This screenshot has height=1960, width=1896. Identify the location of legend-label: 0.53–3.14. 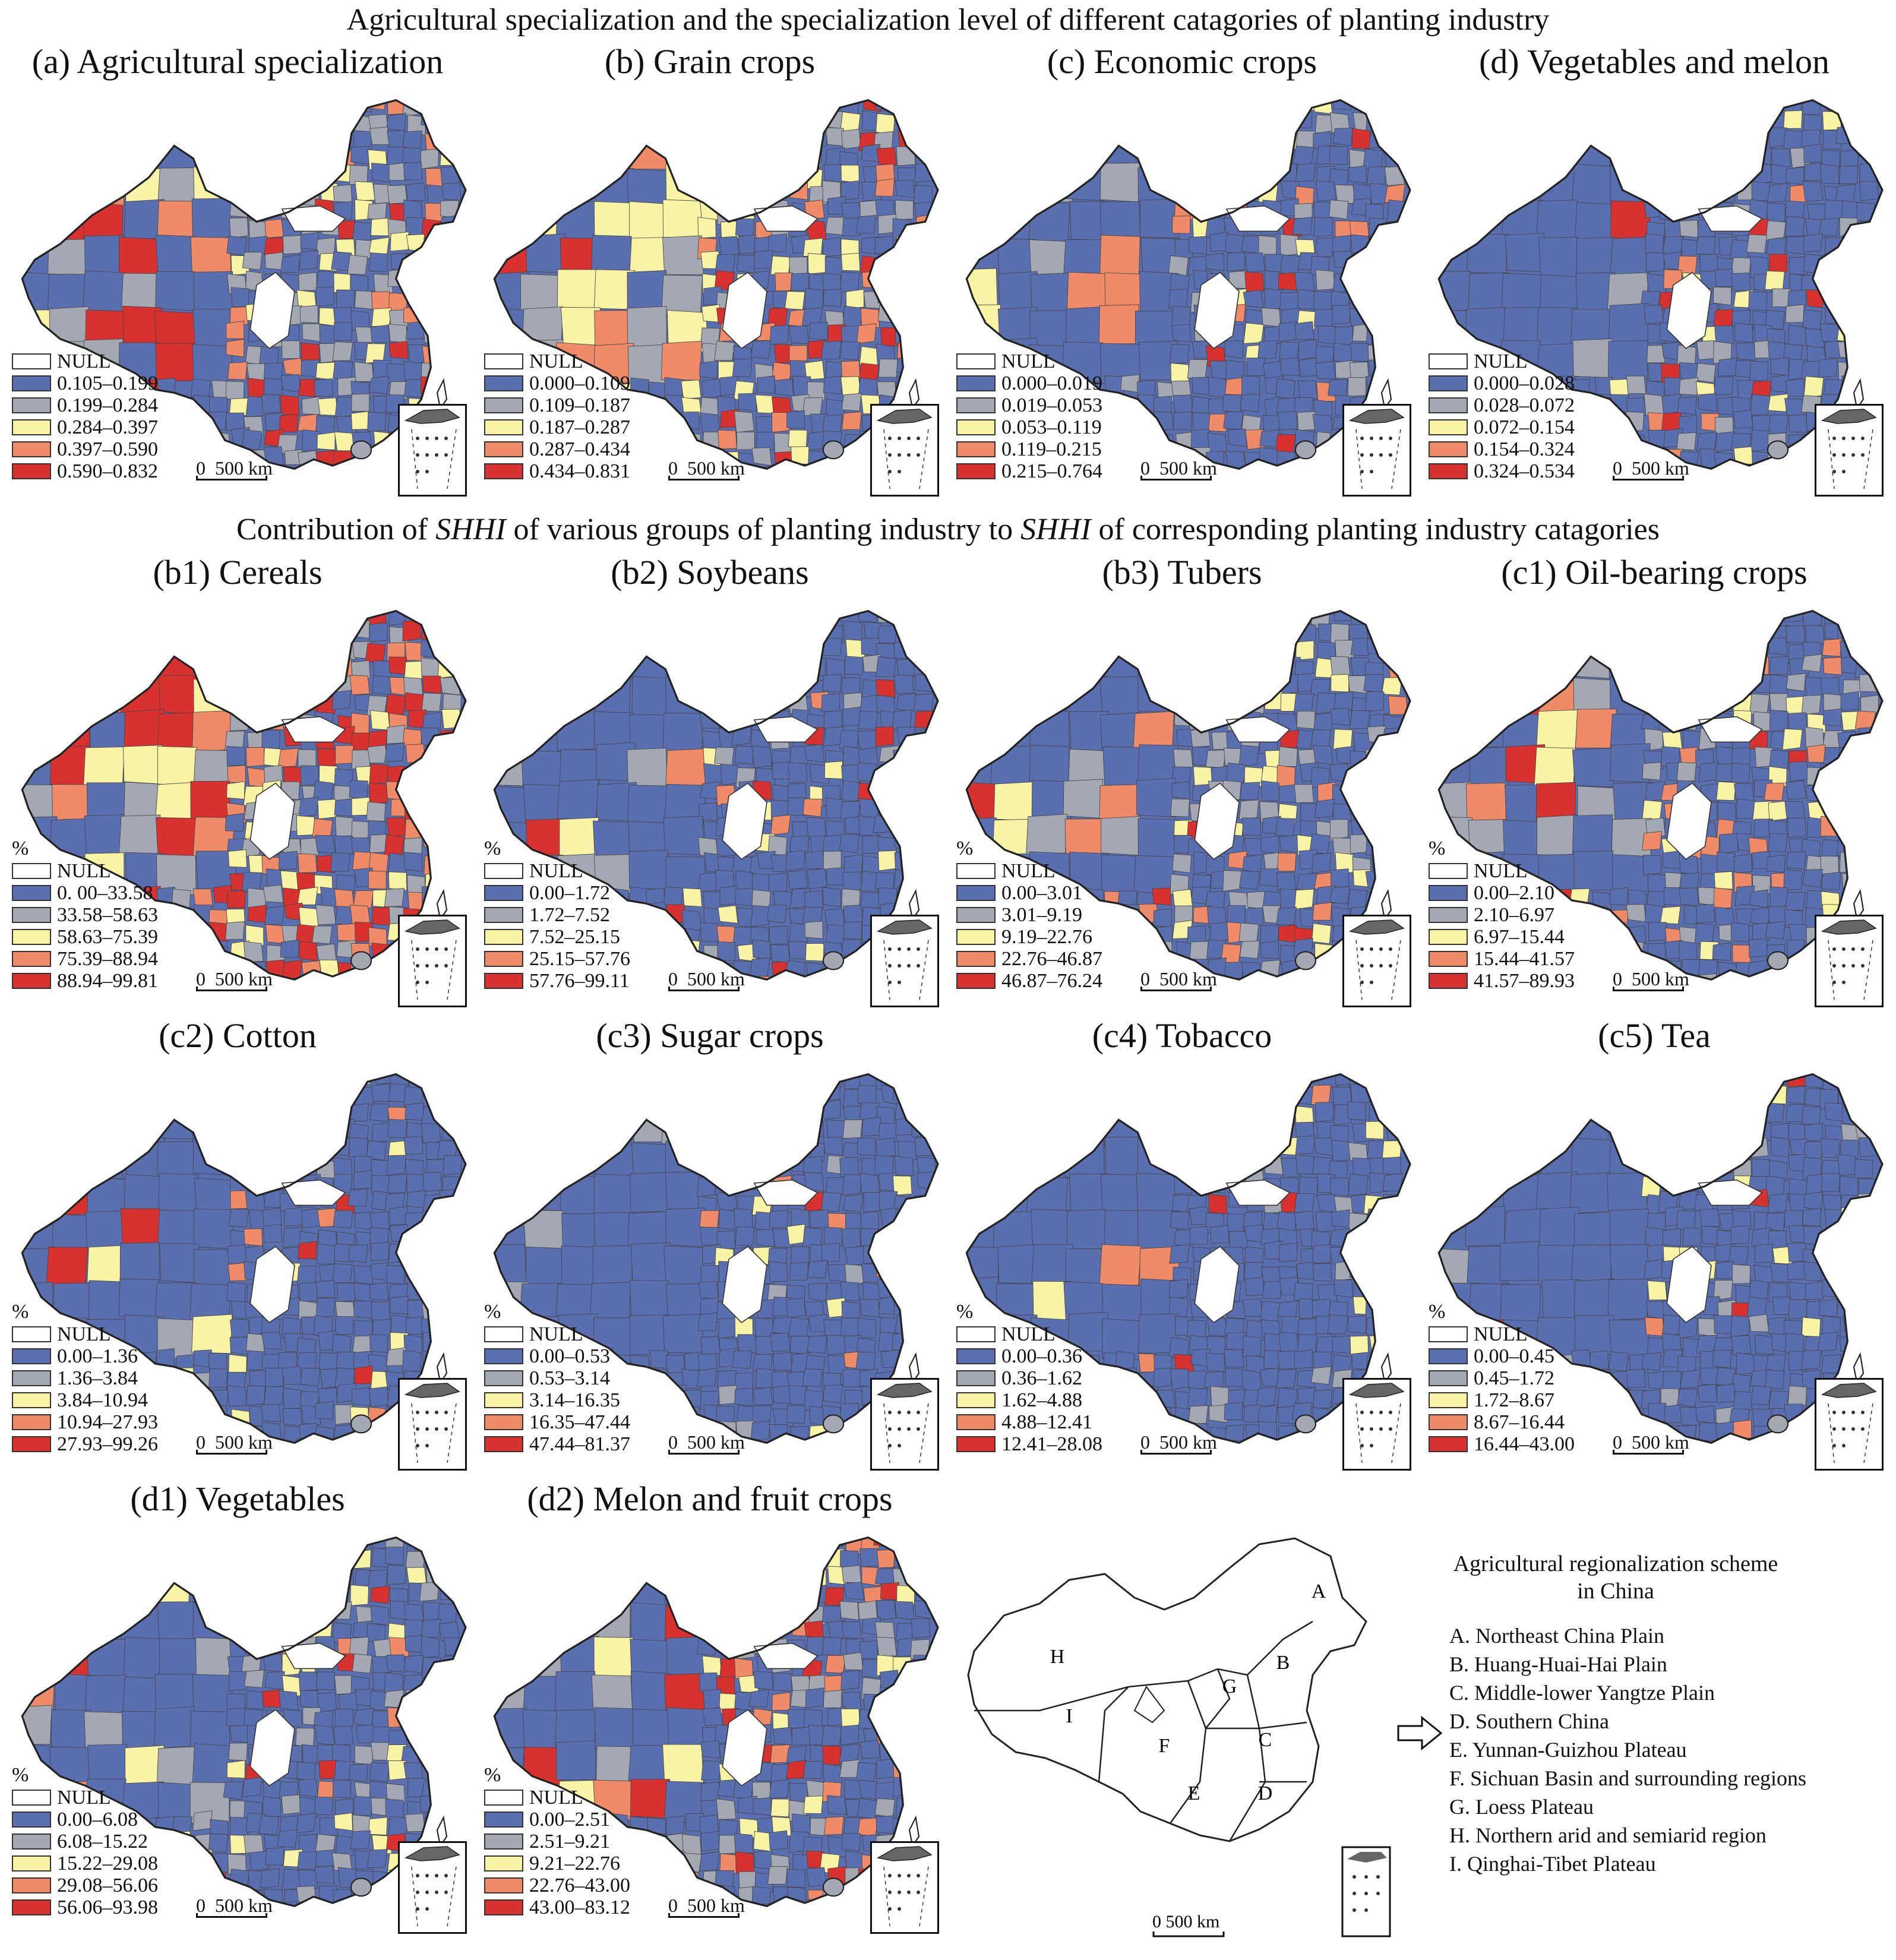
(570, 1378).